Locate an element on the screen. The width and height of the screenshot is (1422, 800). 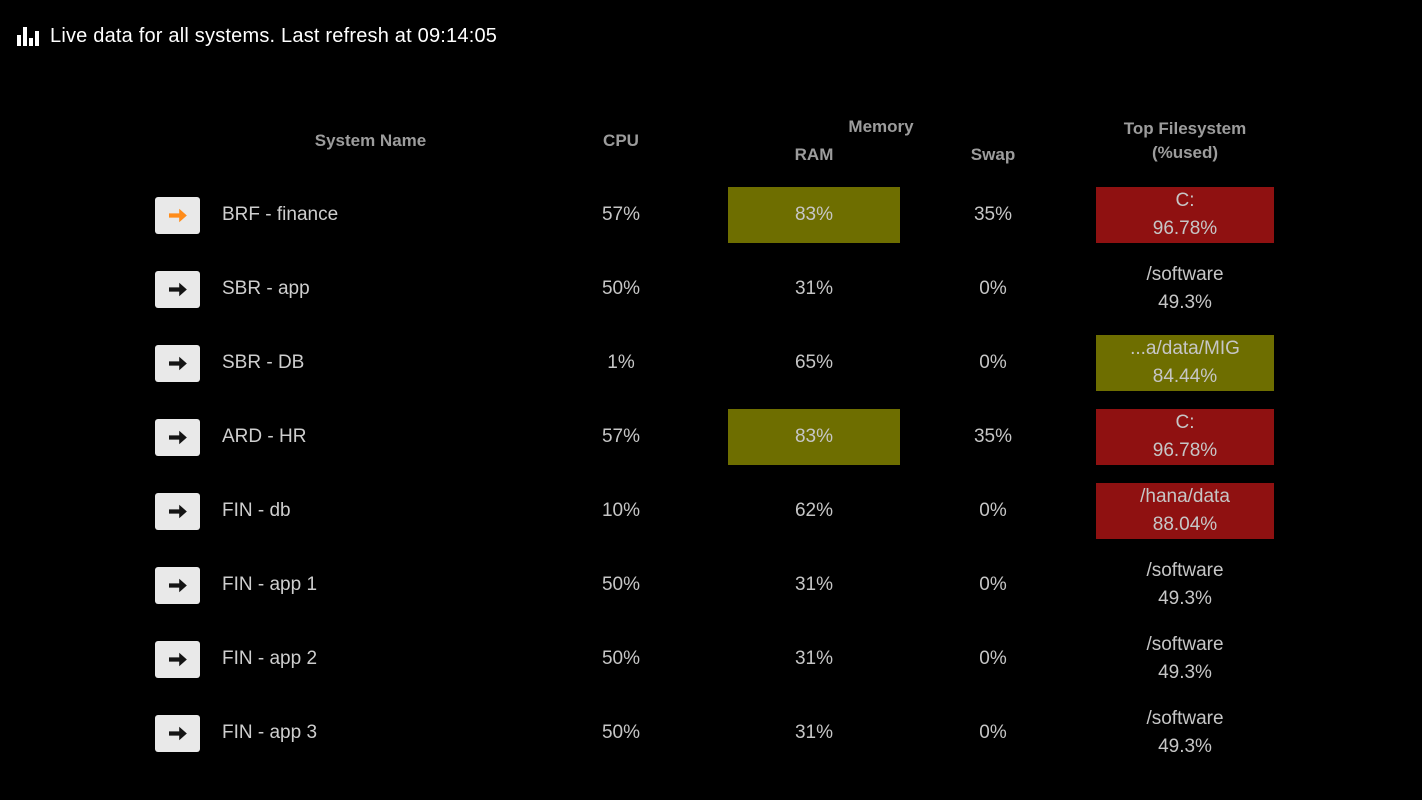
filesystem-usage: 88.04% is located at coordinates (1185, 524).